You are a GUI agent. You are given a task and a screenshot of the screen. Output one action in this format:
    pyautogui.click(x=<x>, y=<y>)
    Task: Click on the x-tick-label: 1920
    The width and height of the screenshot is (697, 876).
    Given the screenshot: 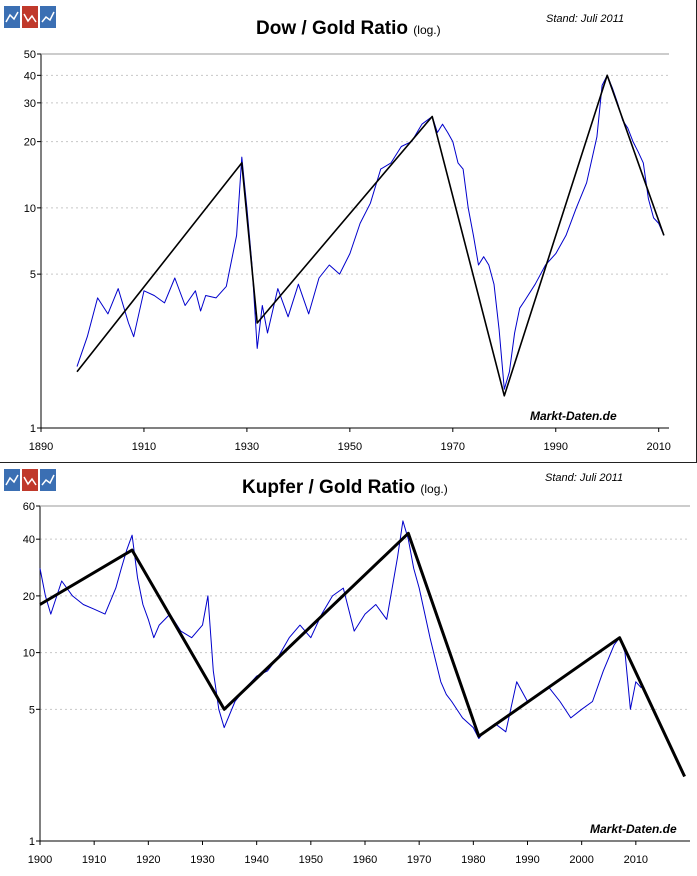 What is the action you would take?
    pyautogui.click(x=148, y=860)
    